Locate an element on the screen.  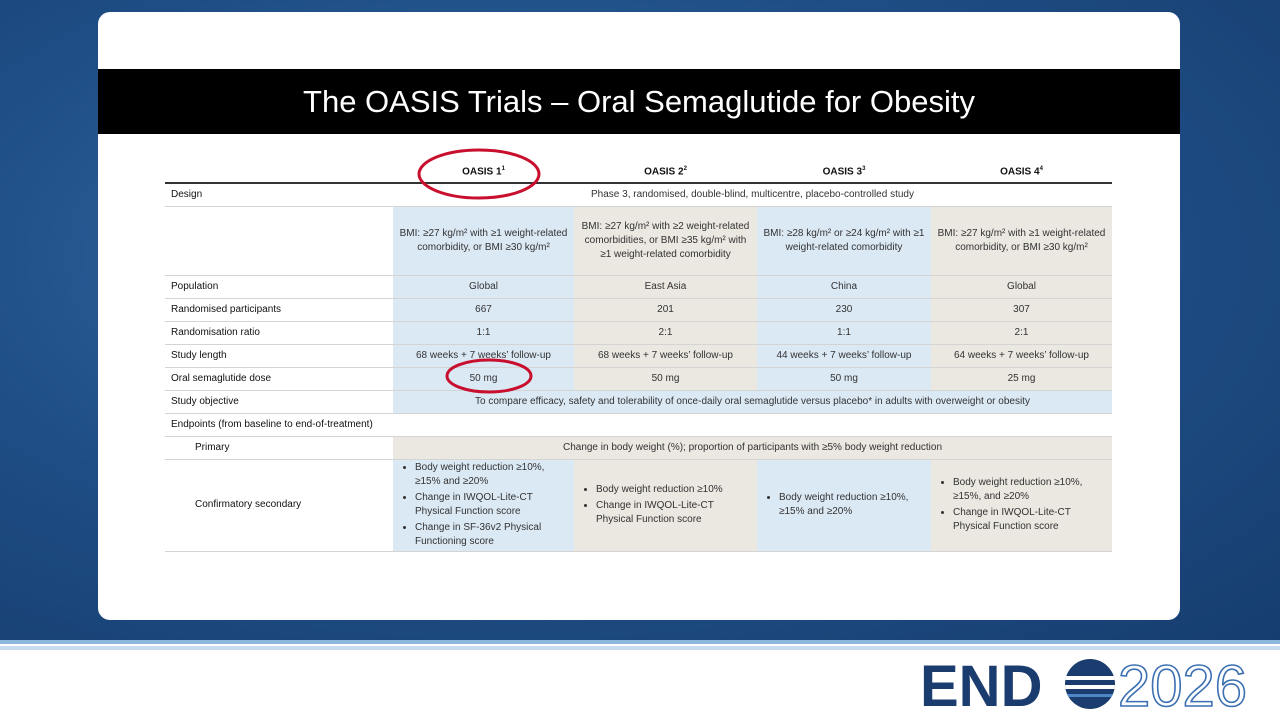
column-header: OASIS 44 is located at coordinates (1021, 172).